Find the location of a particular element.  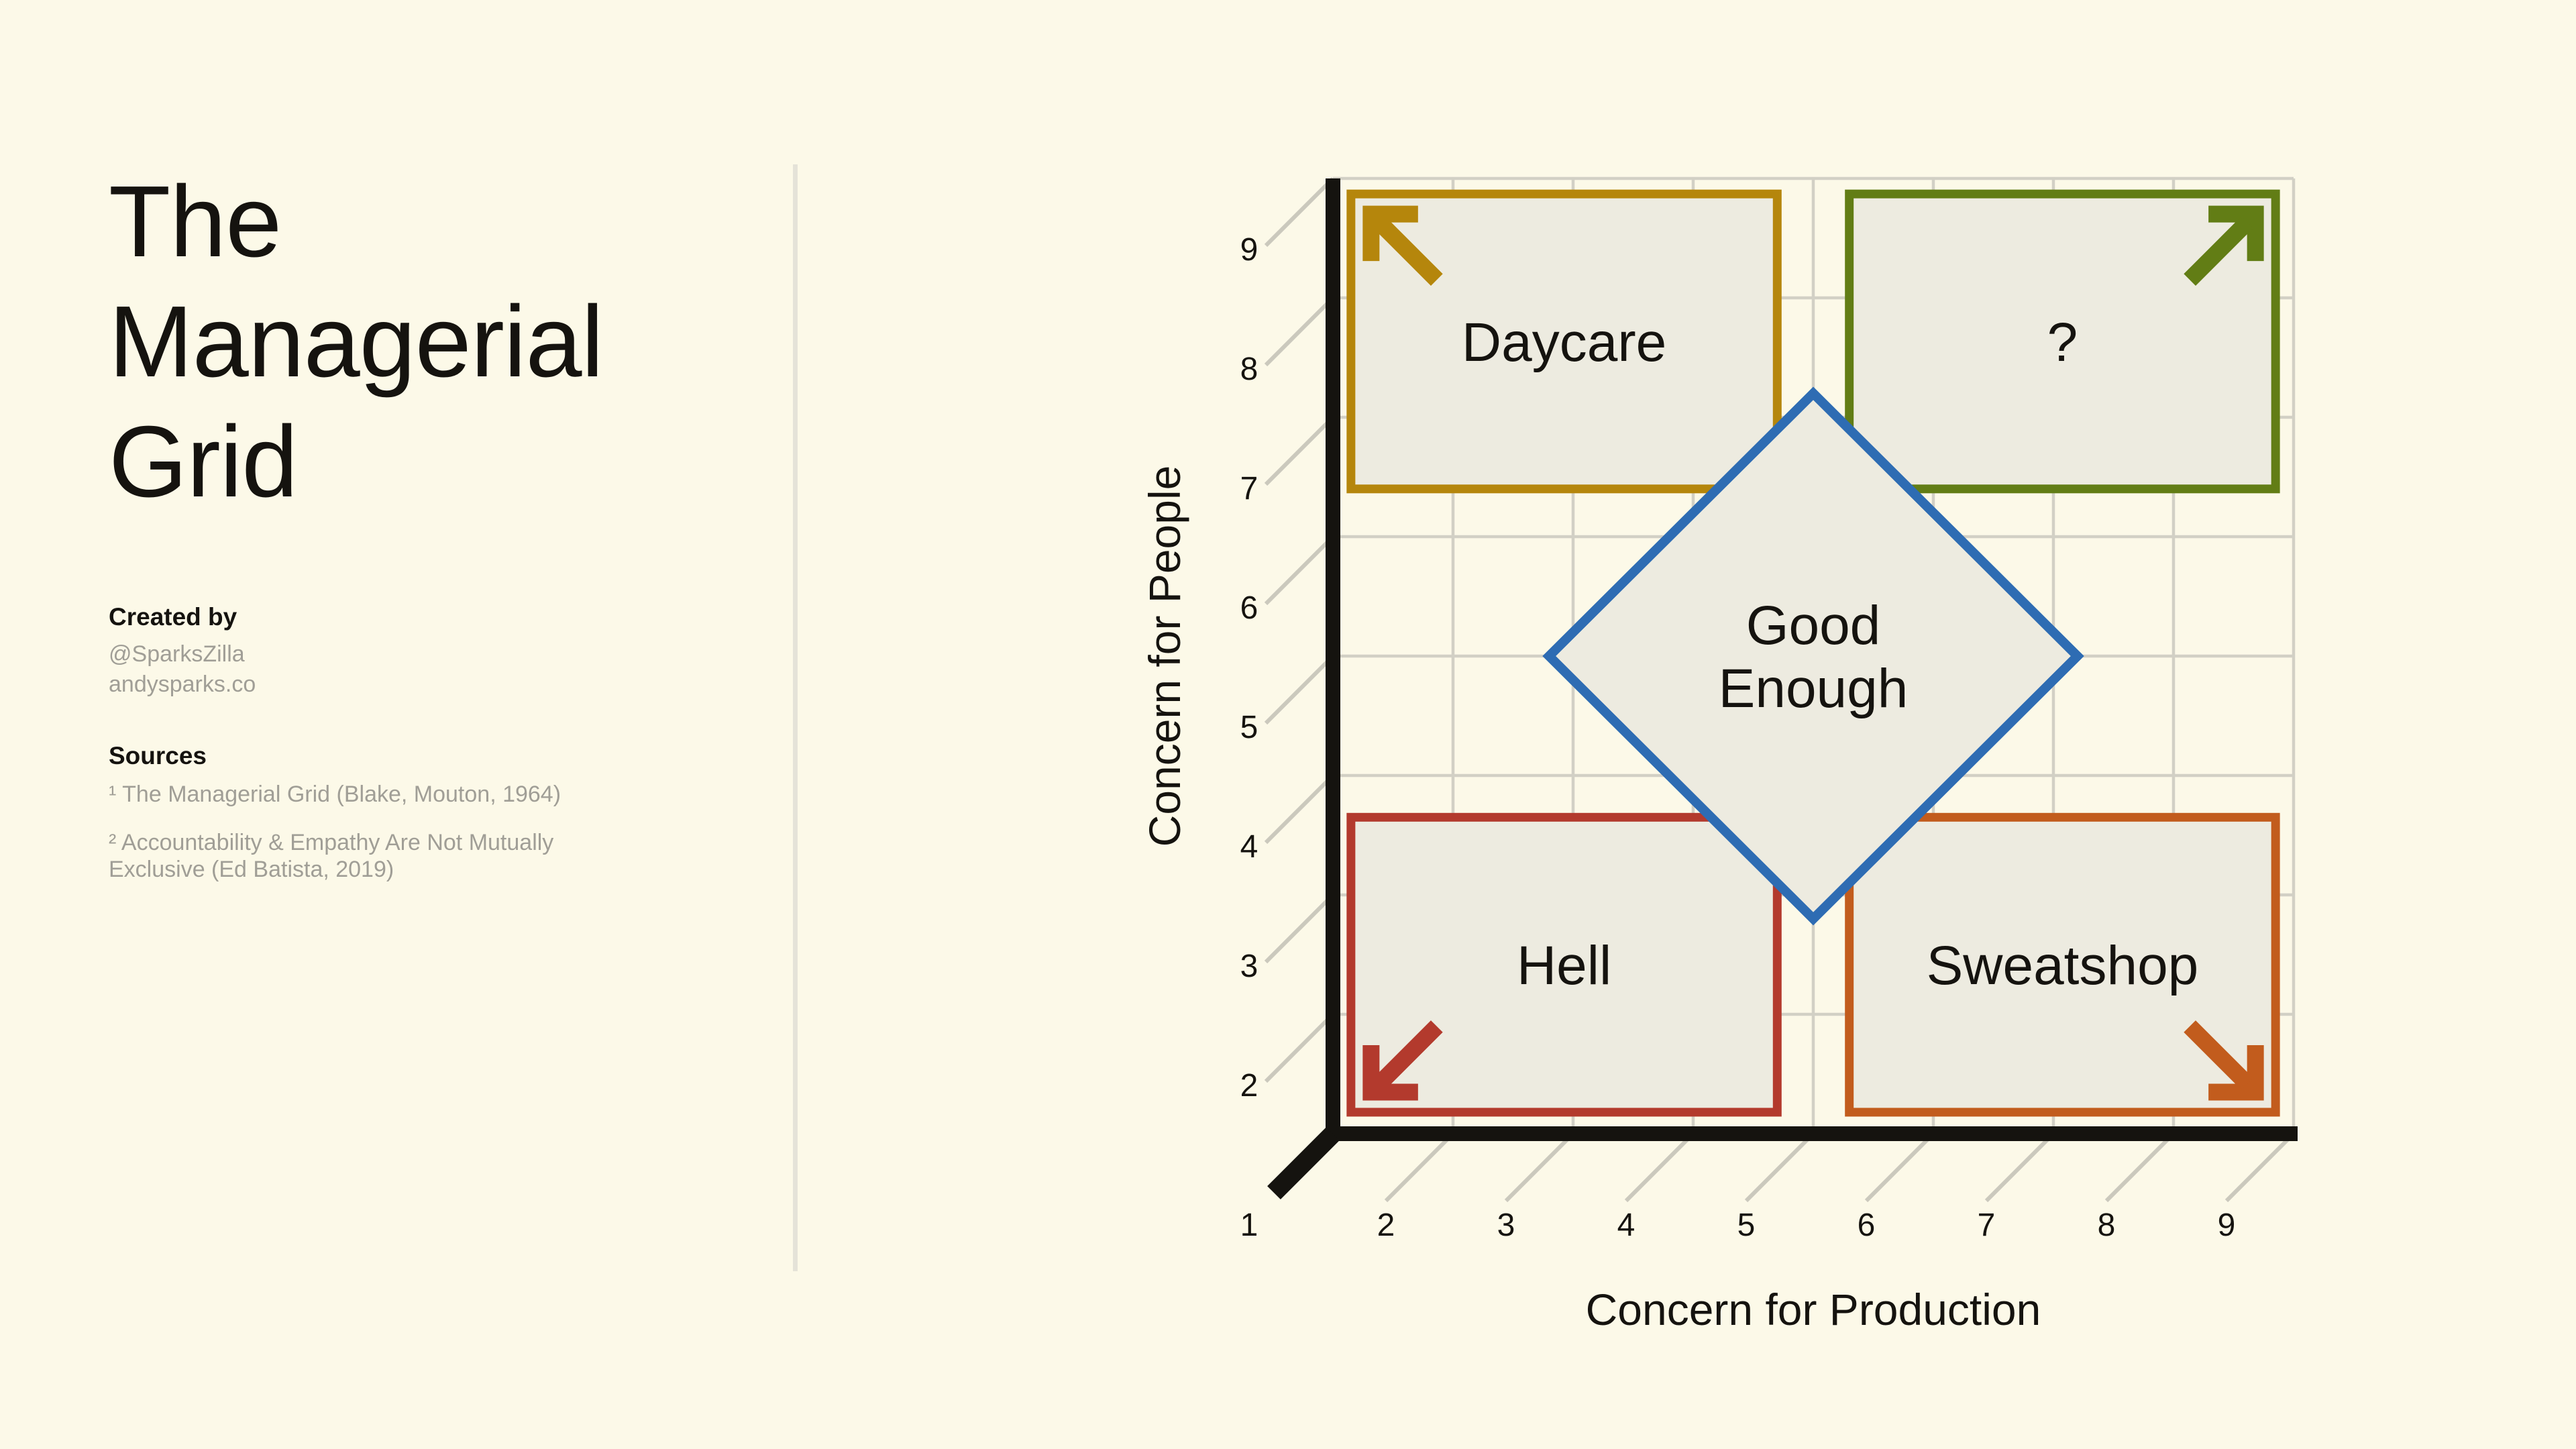

page-title: The Managerial Grid is located at coordinates (356, 341).